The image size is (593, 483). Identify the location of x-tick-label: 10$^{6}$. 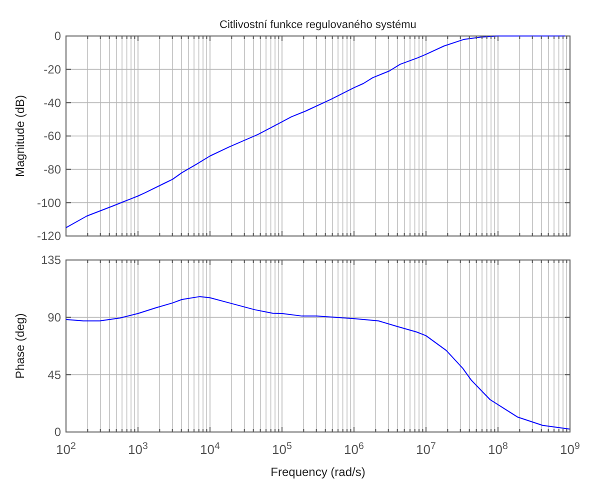
(354, 448).